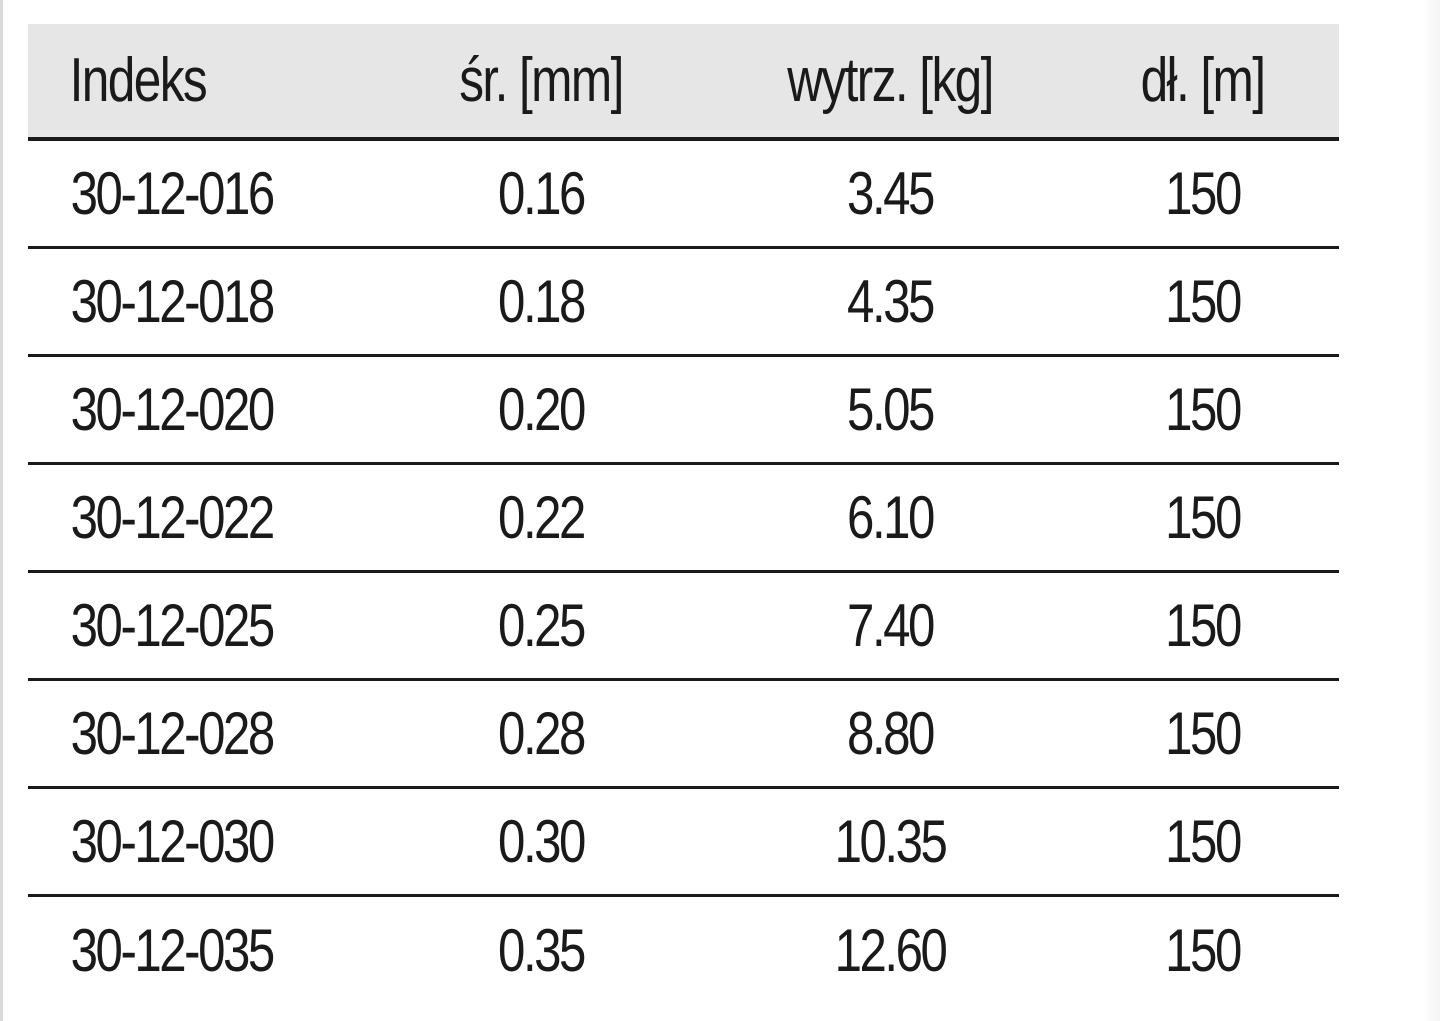  What do you see at coordinates (173, 841) in the screenshot?
I see `cell-index: 30-12-030` at bounding box center [173, 841].